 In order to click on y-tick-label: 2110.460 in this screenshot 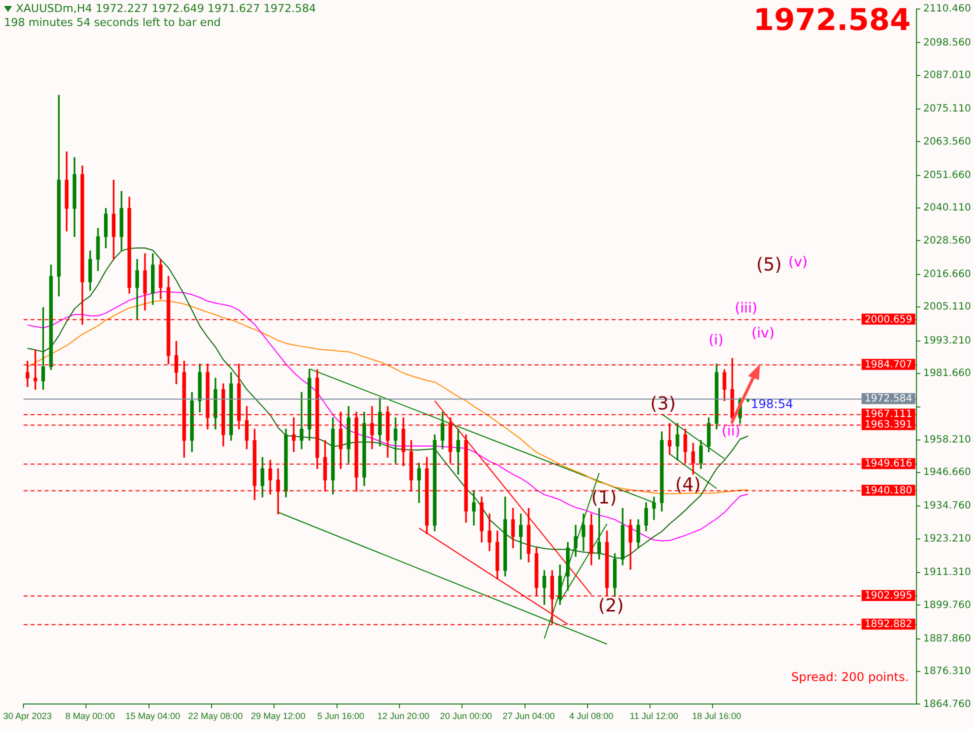, I will do `click(947, 9)`.